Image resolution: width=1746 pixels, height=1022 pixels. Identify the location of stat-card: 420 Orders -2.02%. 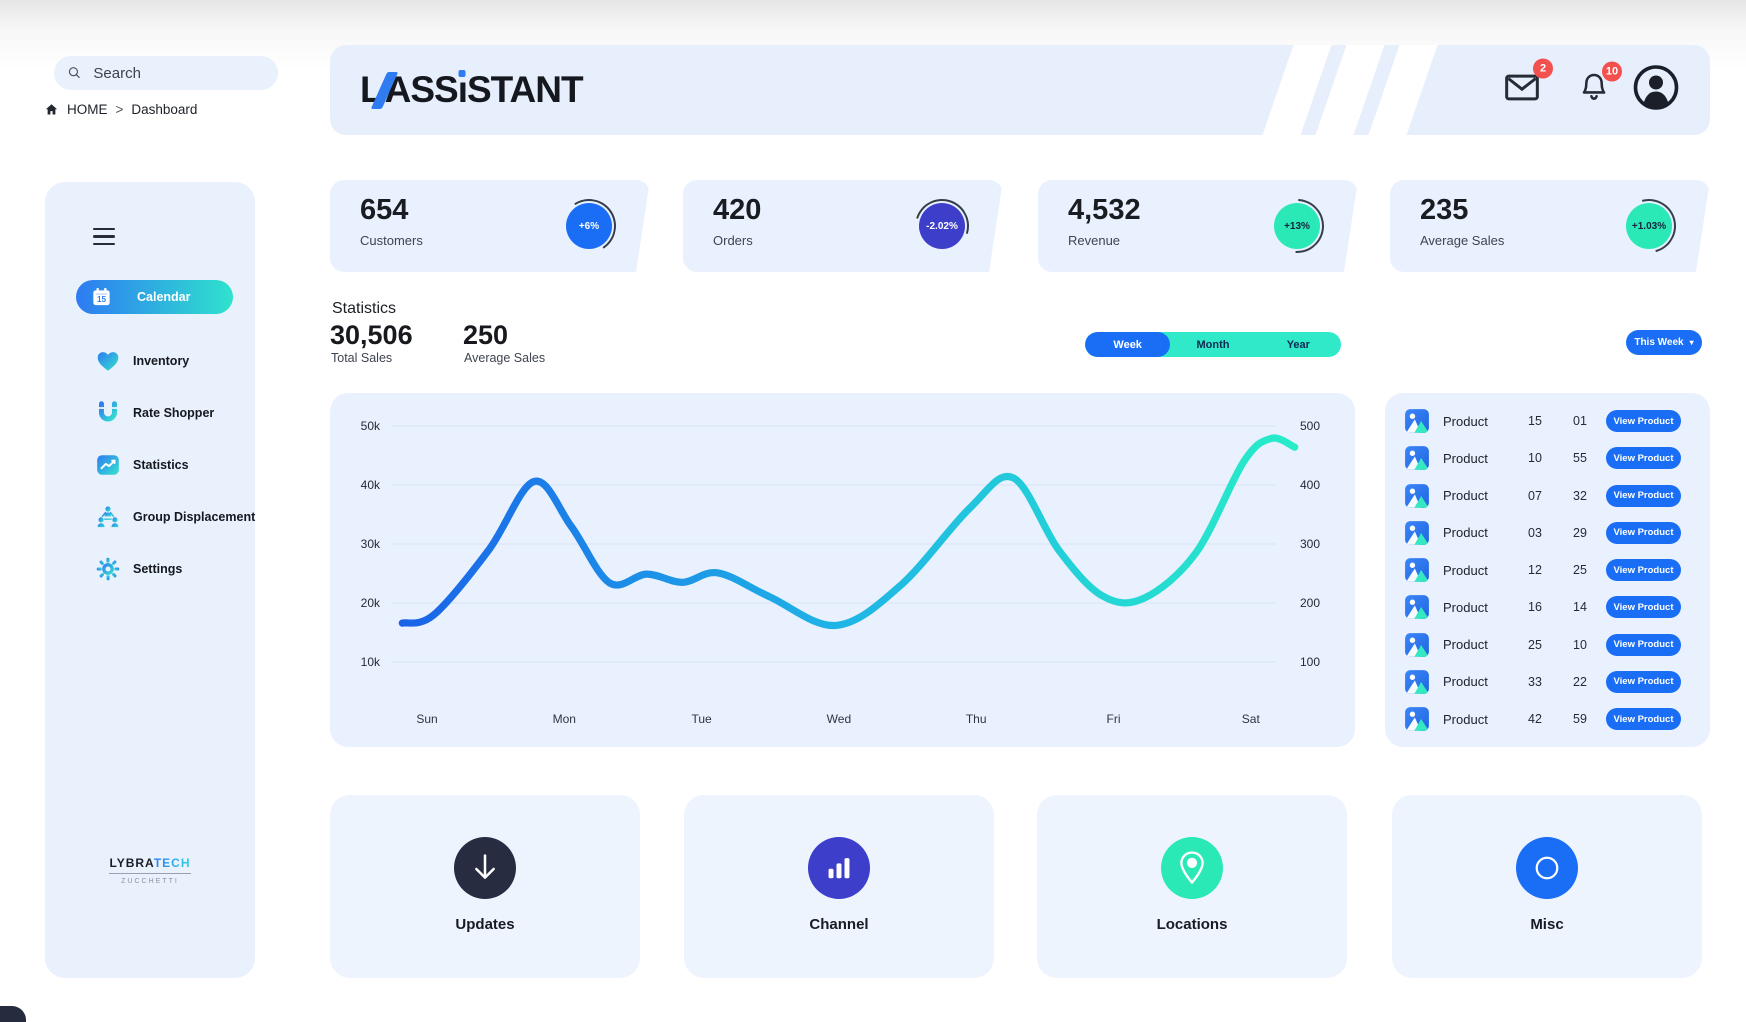
(843, 226).